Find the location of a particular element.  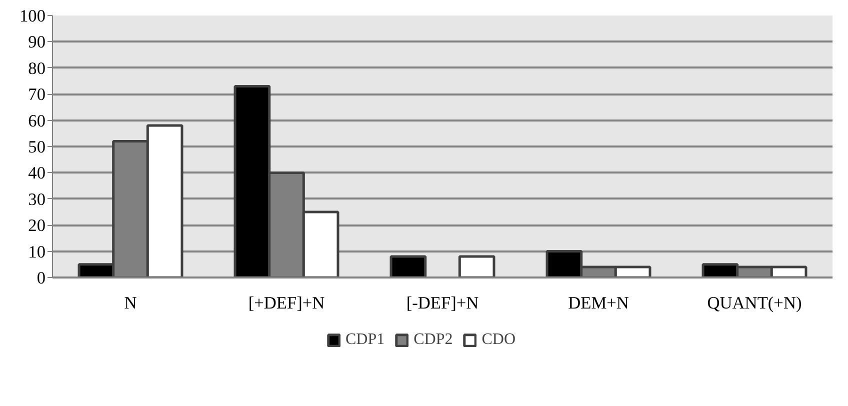

y-tick-label: 90 is located at coordinates (37, 42).